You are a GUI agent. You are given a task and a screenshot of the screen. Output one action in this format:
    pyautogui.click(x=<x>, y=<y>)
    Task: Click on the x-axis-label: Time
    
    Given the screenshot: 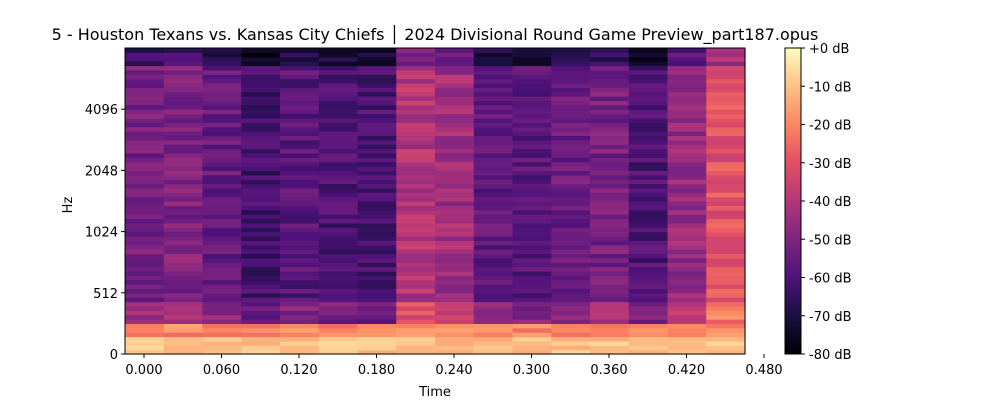 What is the action you would take?
    pyautogui.click(x=434, y=392)
    